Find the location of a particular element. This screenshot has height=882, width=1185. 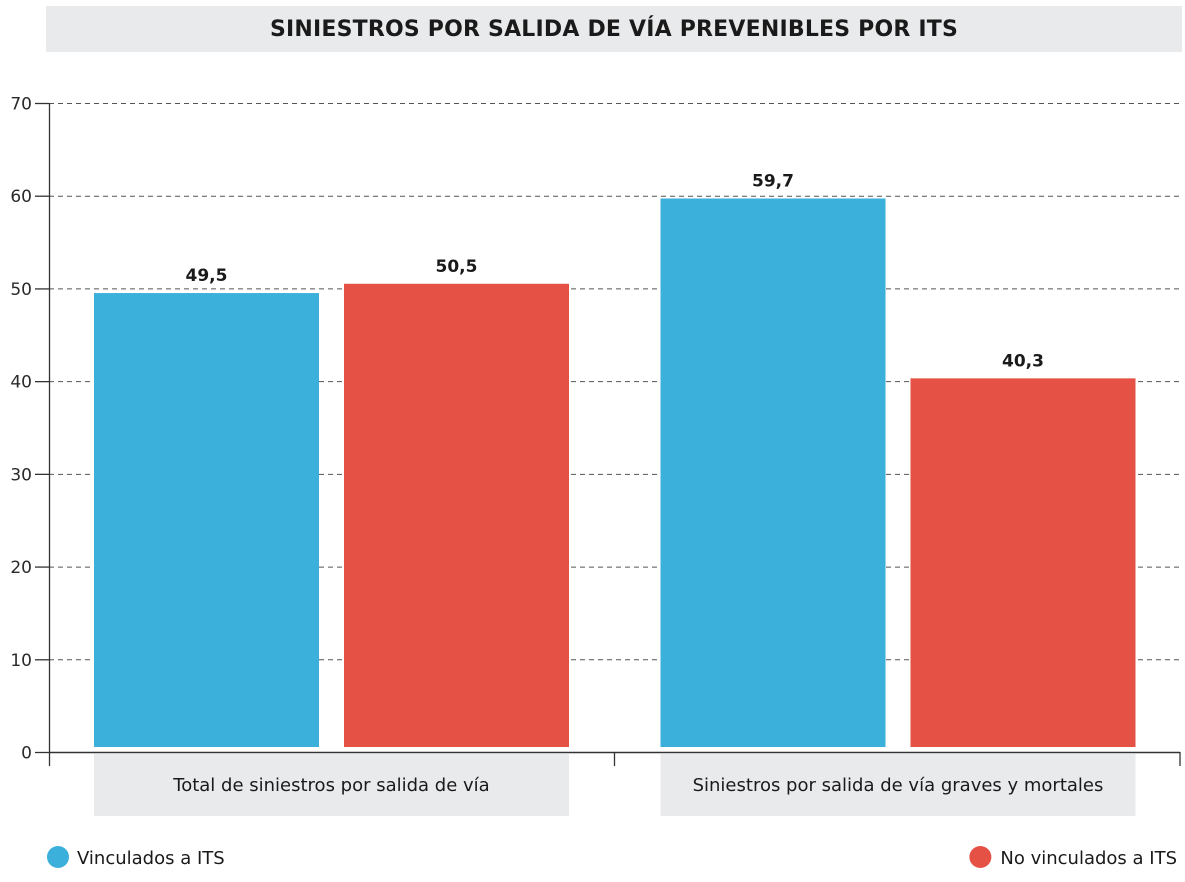

data-label: 50,5 is located at coordinates (457, 267).